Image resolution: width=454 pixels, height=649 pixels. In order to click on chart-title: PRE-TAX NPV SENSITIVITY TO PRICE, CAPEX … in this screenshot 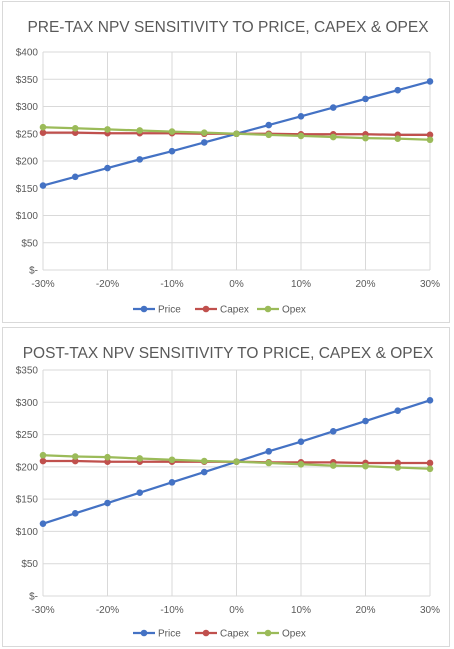, I will do `click(228, 27)`.